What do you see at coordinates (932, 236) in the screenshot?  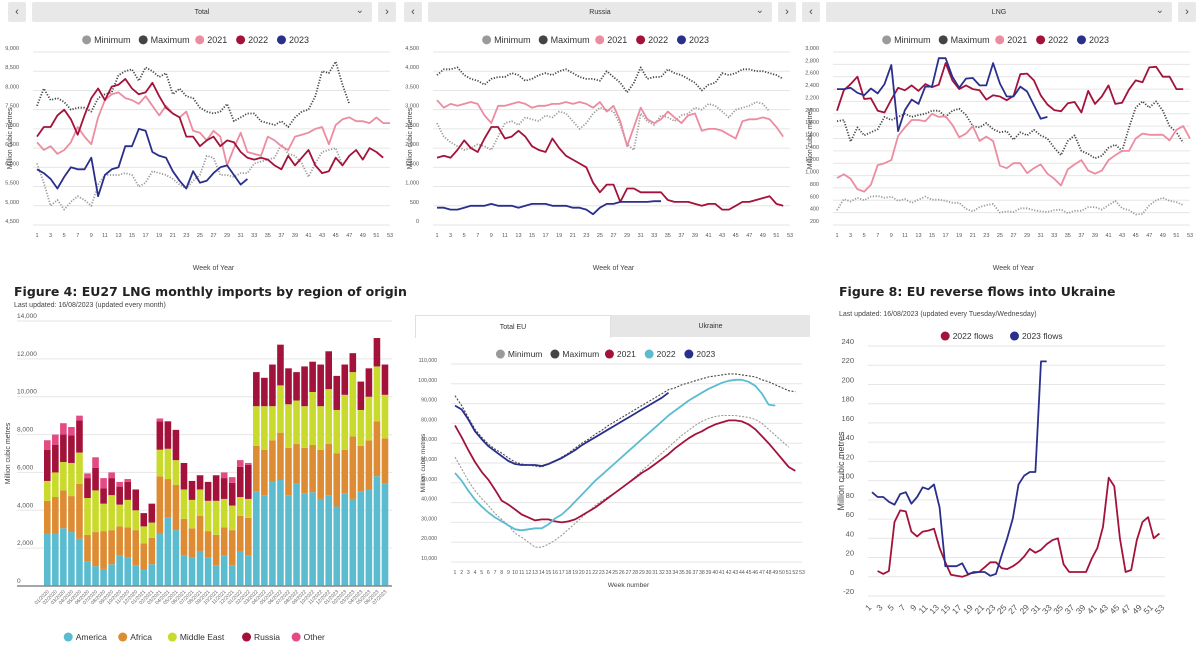 I see `x-tick-label: 15` at bounding box center [932, 236].